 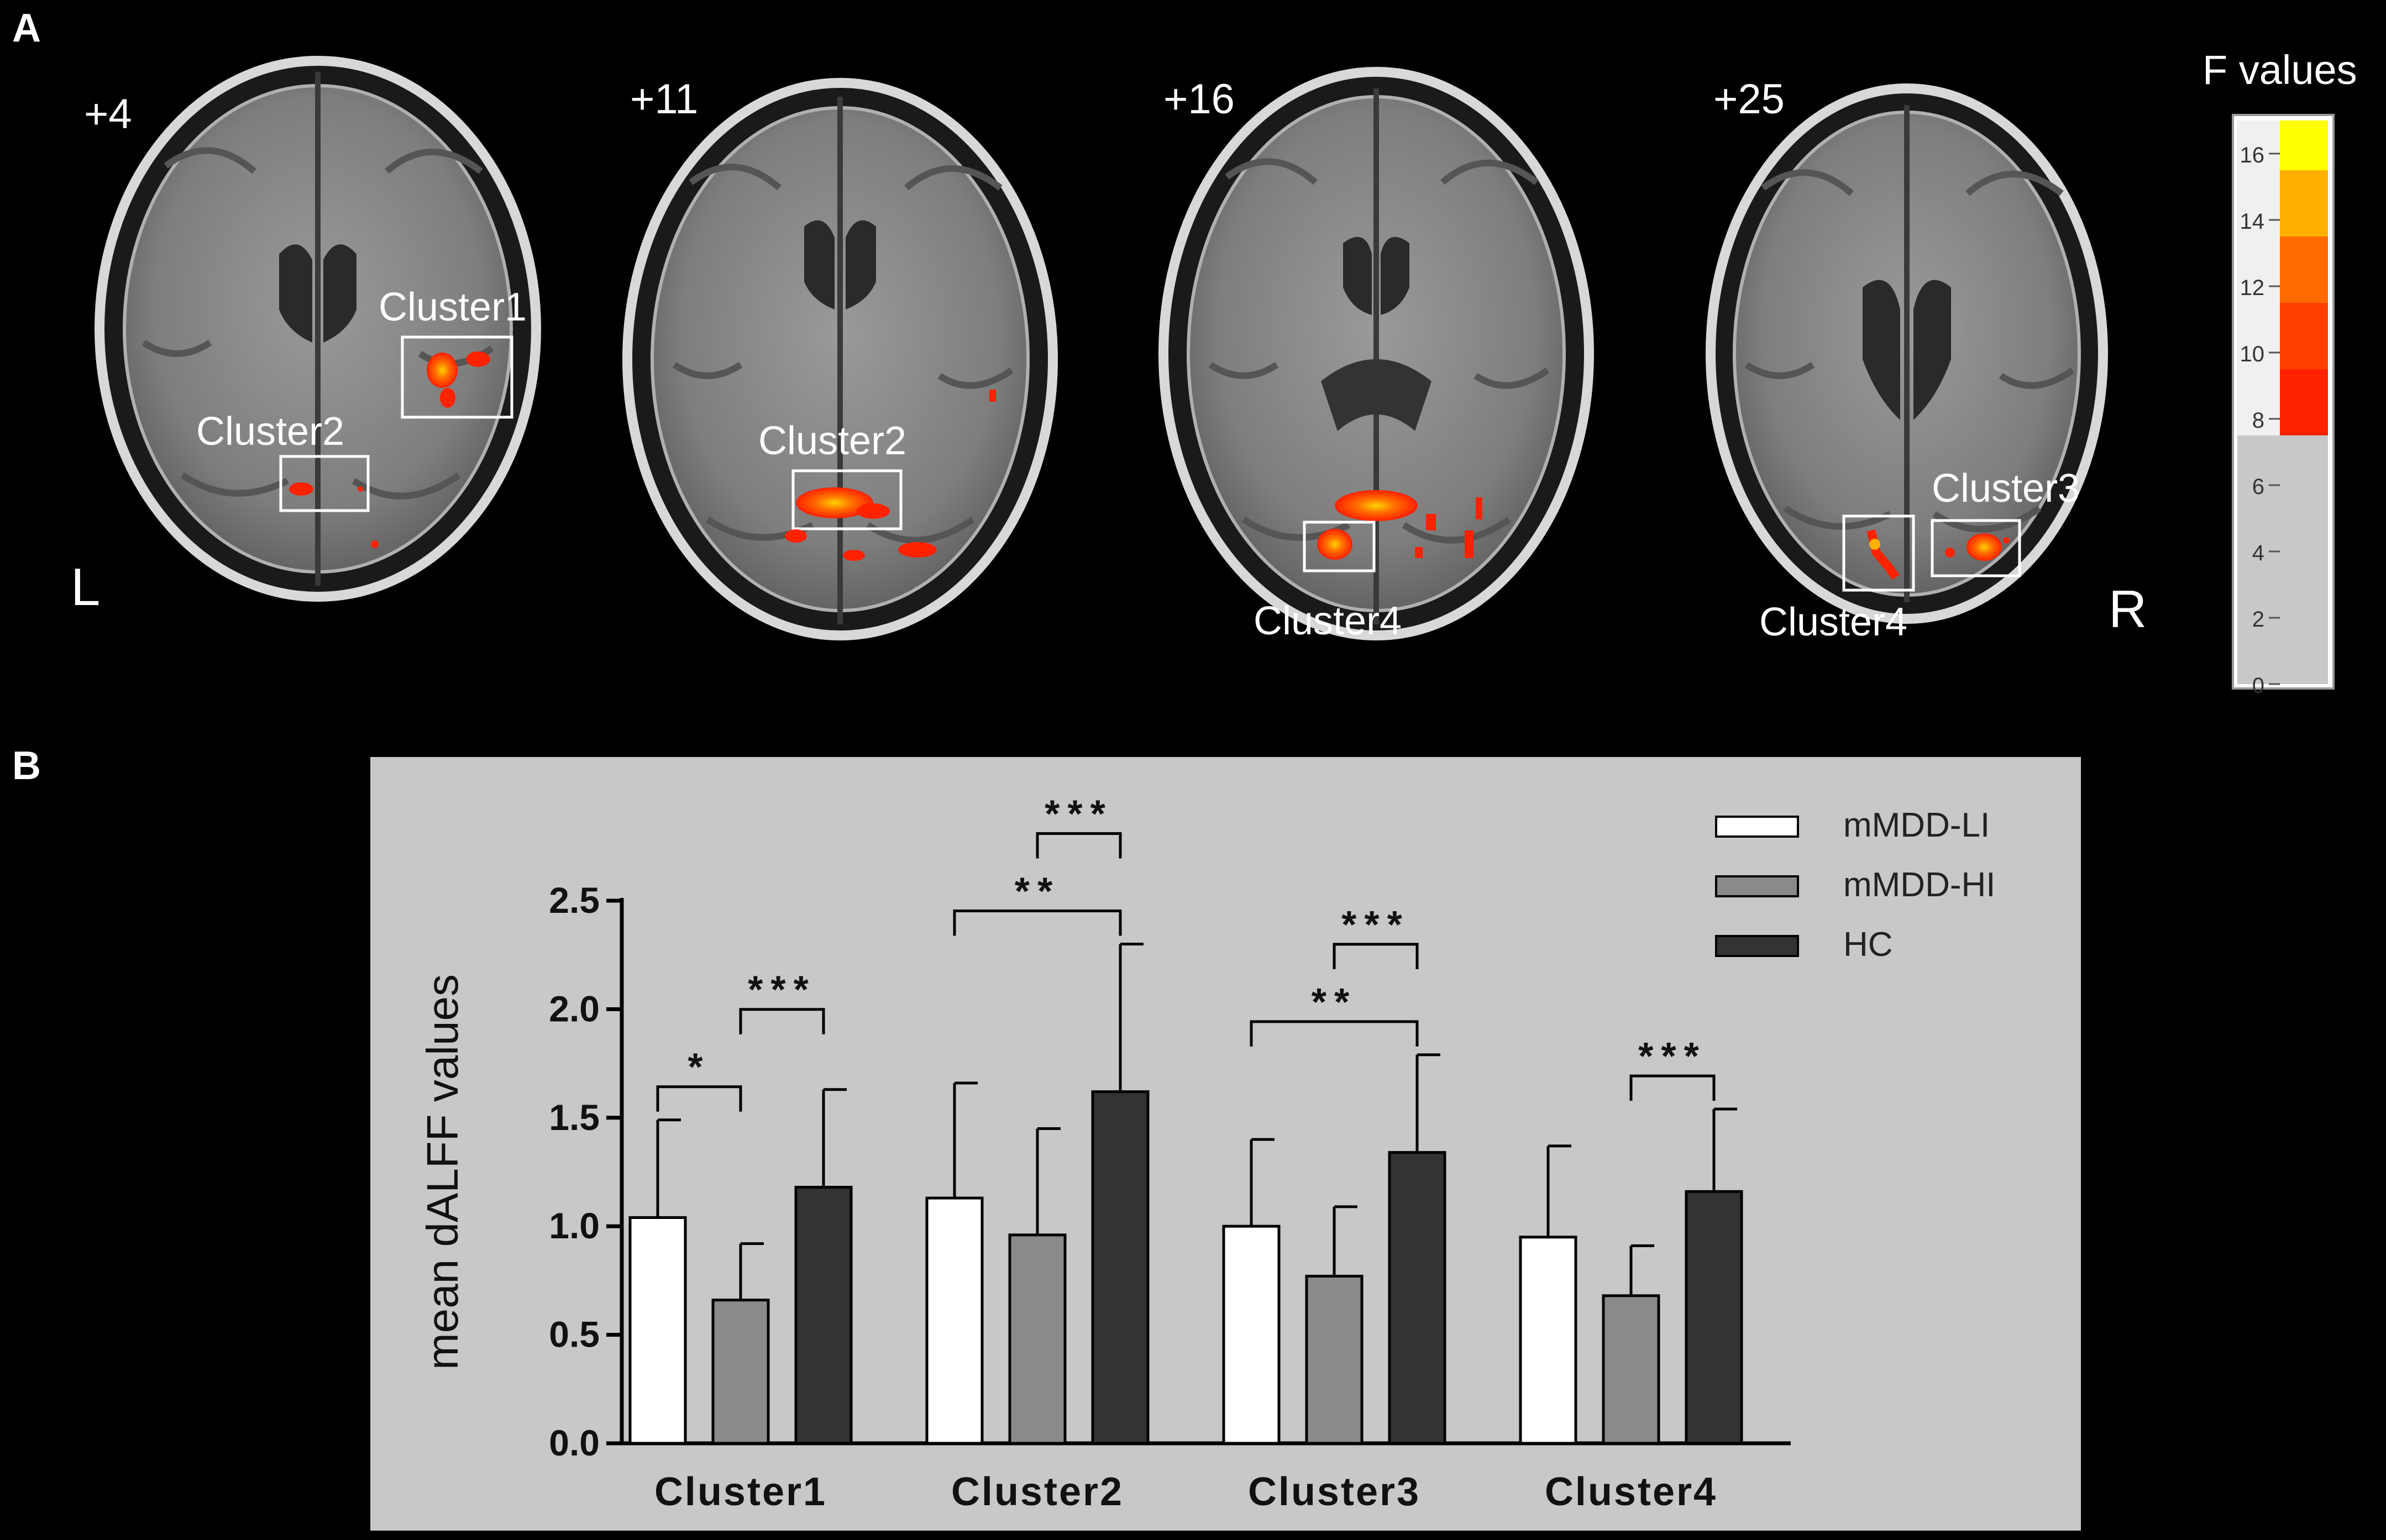 What do you see at coordinates (740, 1492) in the screenshot?
I see `x-tick-label-0: Cluster1` at bounding box center [740, 1492].